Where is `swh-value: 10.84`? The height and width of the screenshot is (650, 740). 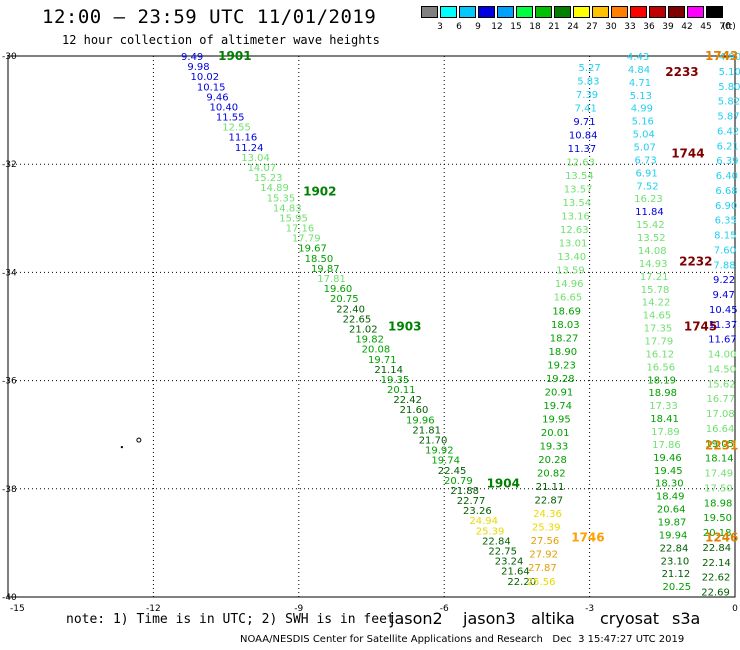
swh-value: 10.84 is located at coordinates (583, 135).